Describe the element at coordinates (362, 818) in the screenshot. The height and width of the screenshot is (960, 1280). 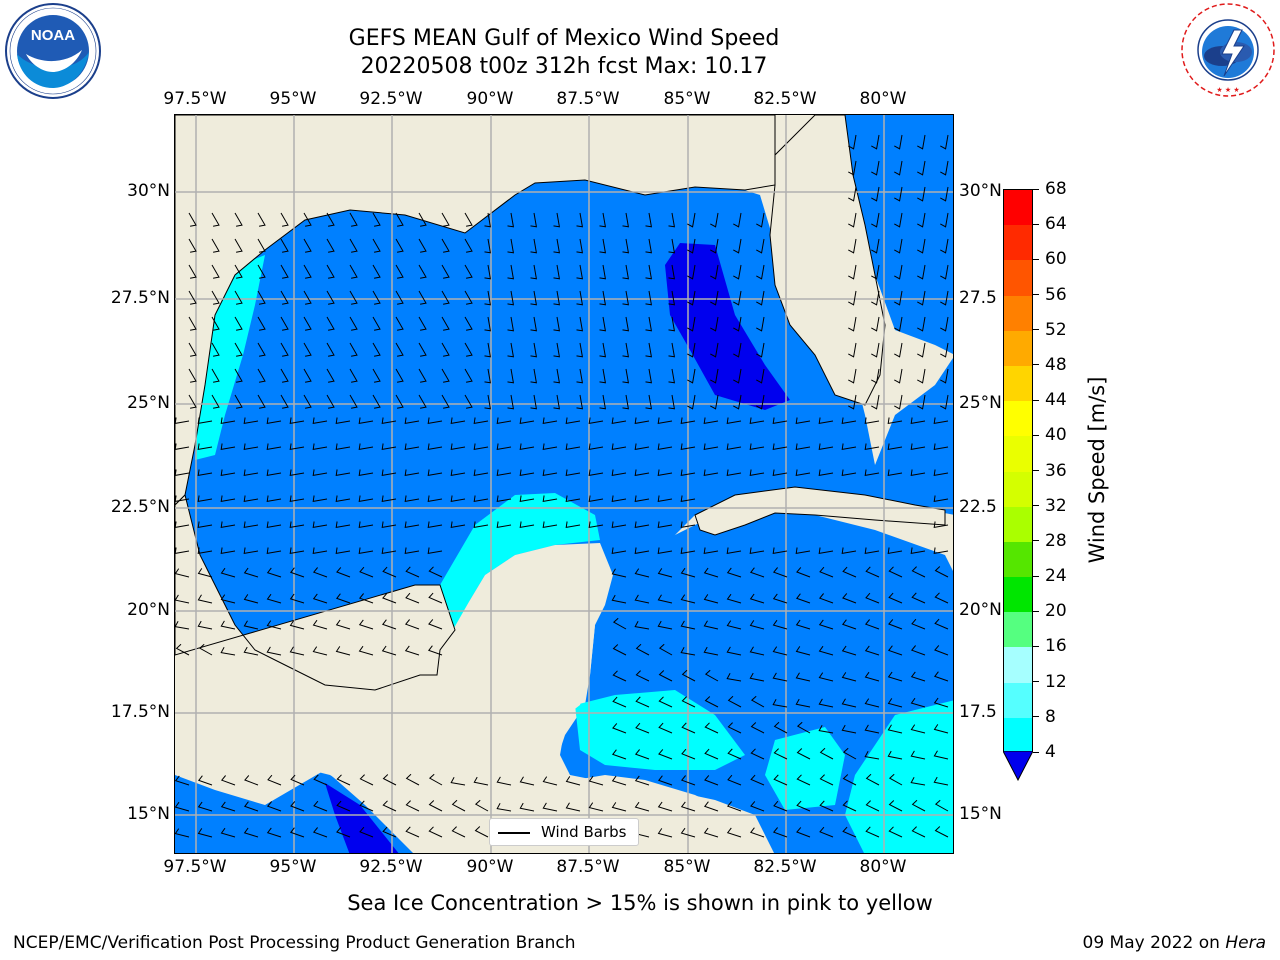
I see `calm-zone-pacific` at that location.